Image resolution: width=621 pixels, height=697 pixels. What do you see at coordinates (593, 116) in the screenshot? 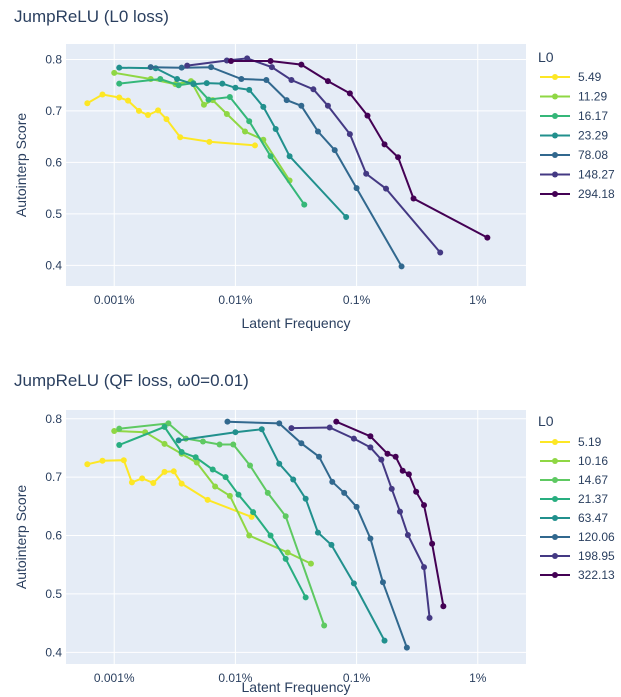
I see `legend-label: 16.17` at bounding box center [593, 116].